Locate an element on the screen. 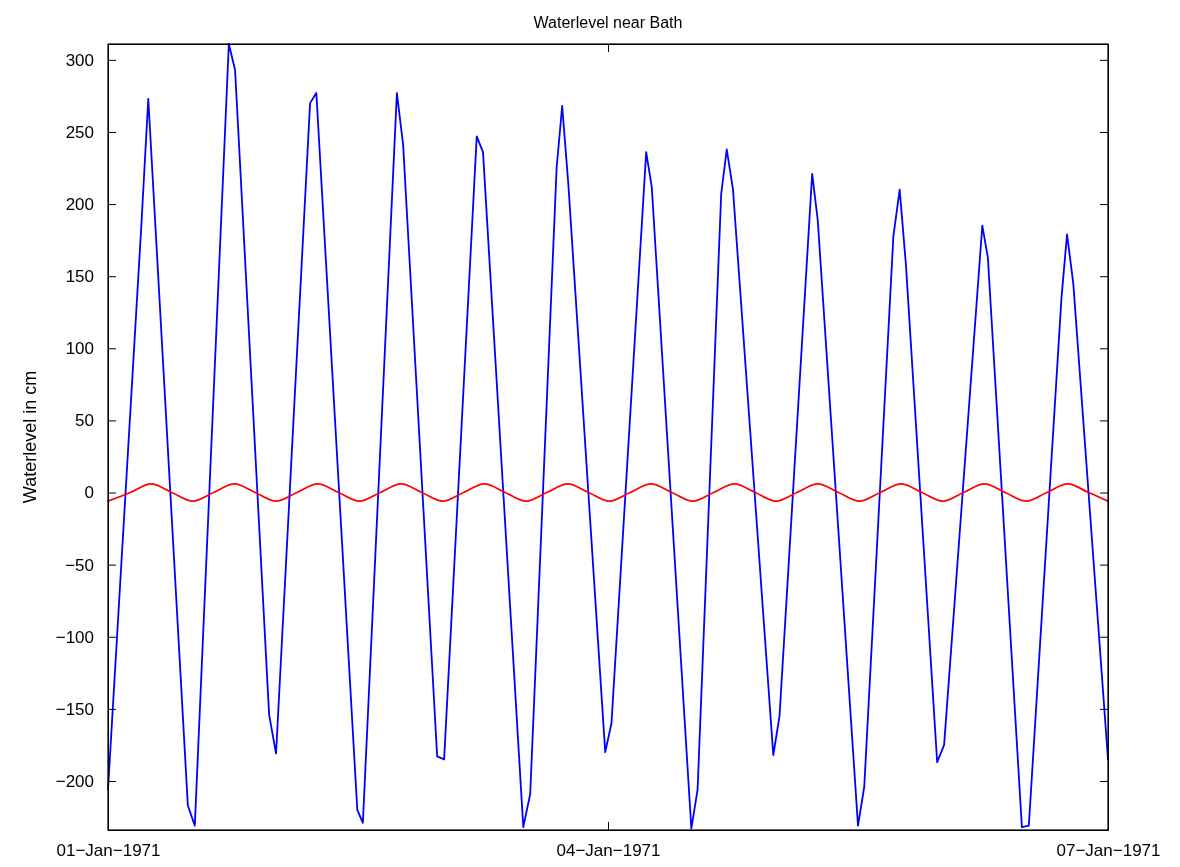 This screenshot has height=867, width=1180. y-axis-title: Waterlevel in cm is located at coordinates (30, 437).